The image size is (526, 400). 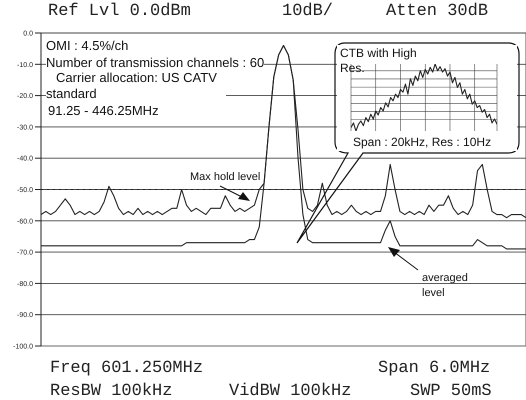 What do you see at coordinates (127, 368) in the screenshot?
I see `text: Freq 601.250MHz` at bounding box center [127, 368].